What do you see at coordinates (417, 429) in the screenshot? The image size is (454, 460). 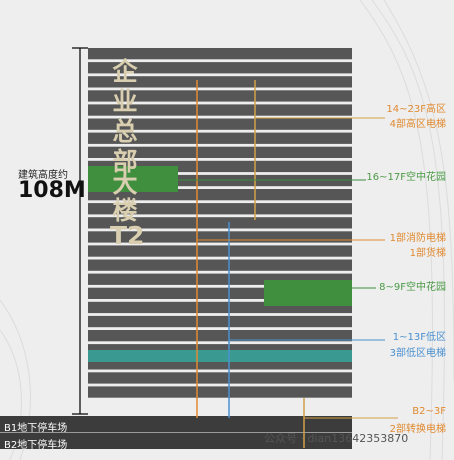 I see `transfer-elevator-label: 2部转换电梯` at bounding box center [417, 429].